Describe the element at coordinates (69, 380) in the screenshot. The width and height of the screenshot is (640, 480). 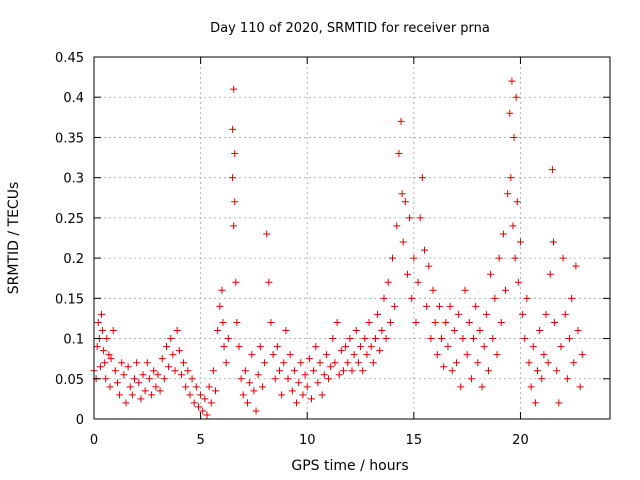
I see `y-tick-label: 0.05` at that location.